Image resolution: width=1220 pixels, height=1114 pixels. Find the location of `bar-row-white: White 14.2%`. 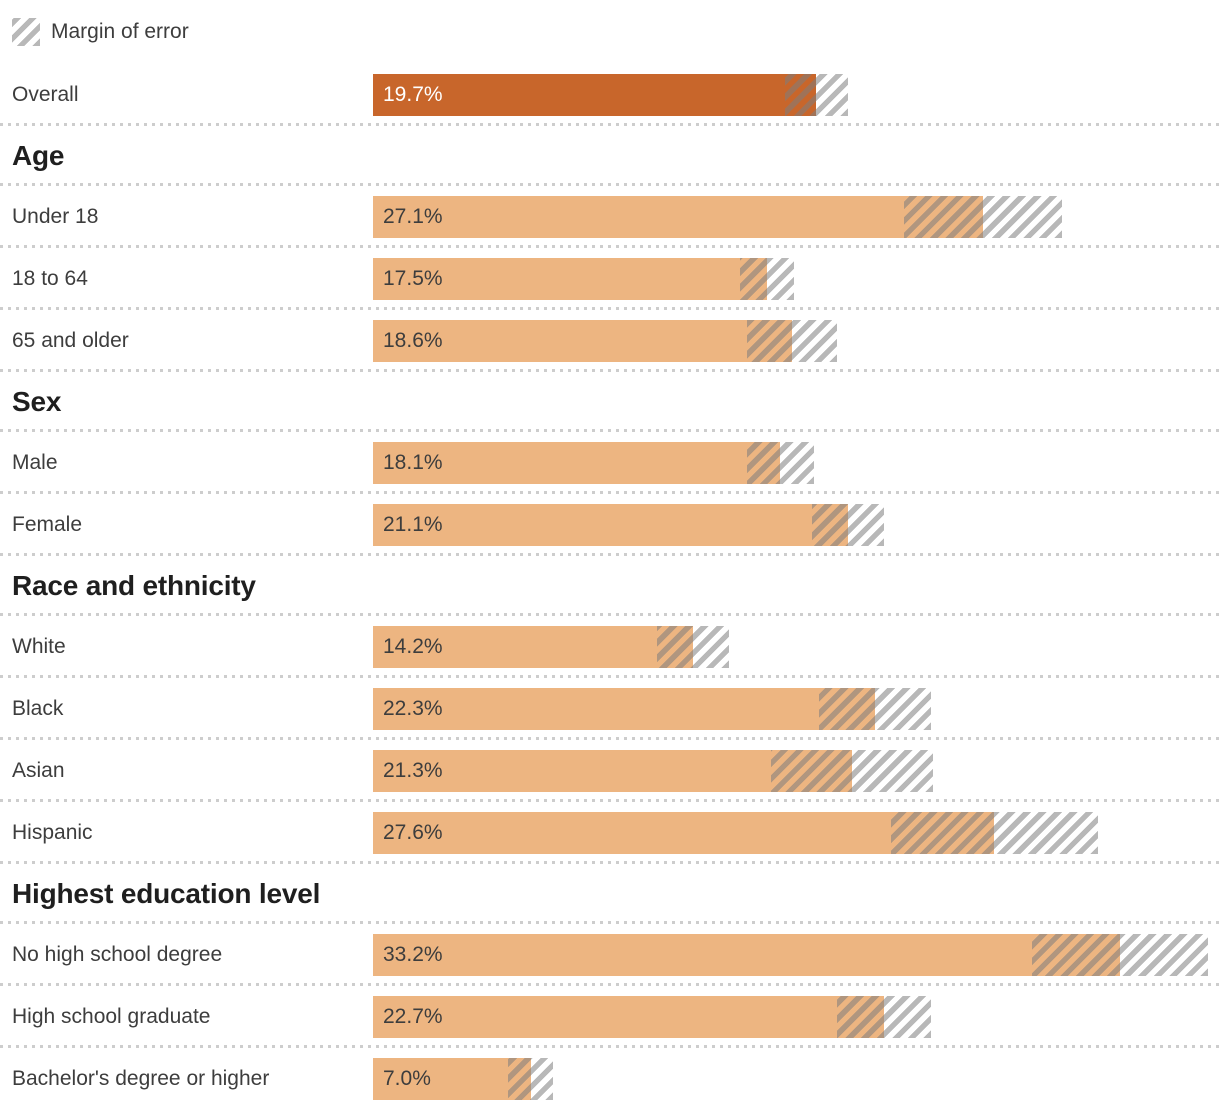

bar-row-white: White 14.2% is located at coordinates (610, 647).